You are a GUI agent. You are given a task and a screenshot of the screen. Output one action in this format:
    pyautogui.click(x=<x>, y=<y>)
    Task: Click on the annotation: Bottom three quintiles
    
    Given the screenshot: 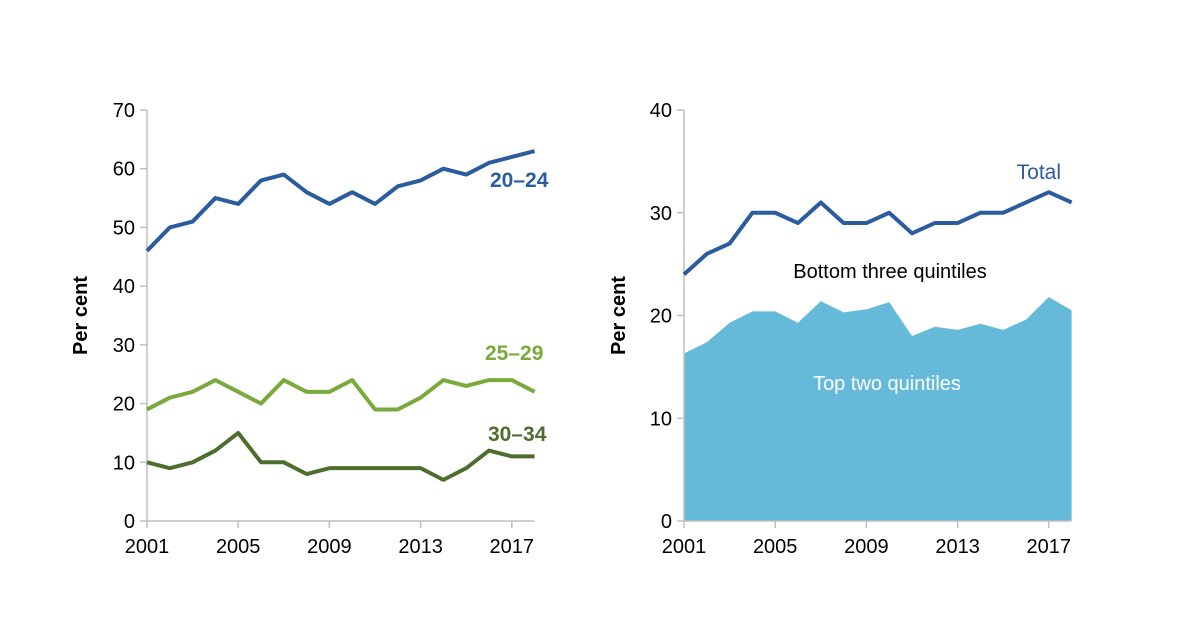 What is the action you would take?
    pyautogui.click(x=889, y=272)
    